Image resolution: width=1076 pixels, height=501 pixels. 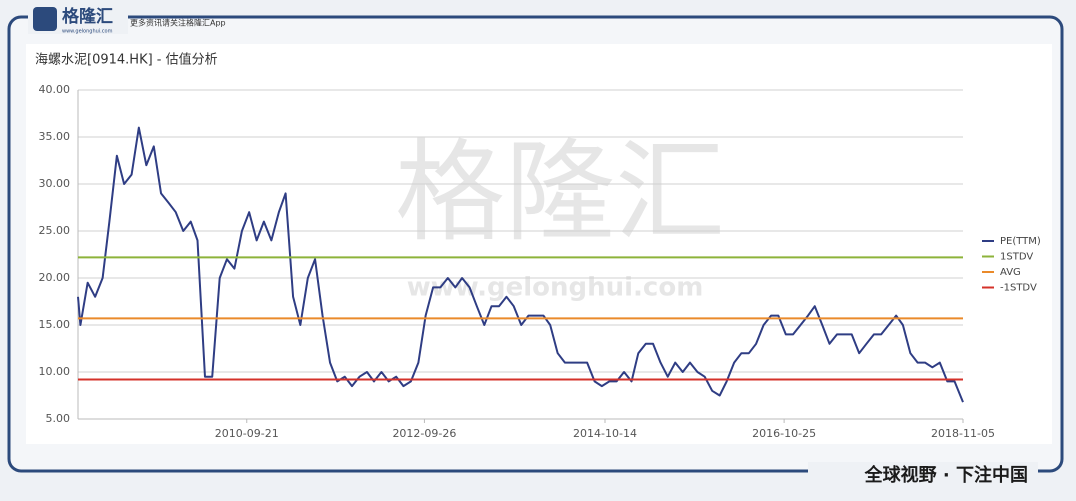 What do you see at coordinates (555, 288) in the screenshot?
I see `watermark-url: www.gelonghui.com` at bounding box center [555, 288].